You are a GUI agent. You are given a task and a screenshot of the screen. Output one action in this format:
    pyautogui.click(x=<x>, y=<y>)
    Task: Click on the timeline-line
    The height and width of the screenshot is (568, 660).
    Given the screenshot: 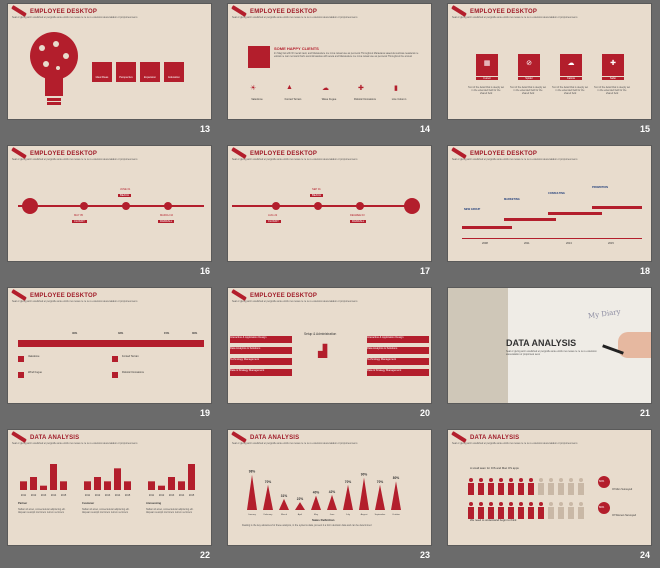 What is the action you would take?
    pyautogui.click(x=111, y=206)
    